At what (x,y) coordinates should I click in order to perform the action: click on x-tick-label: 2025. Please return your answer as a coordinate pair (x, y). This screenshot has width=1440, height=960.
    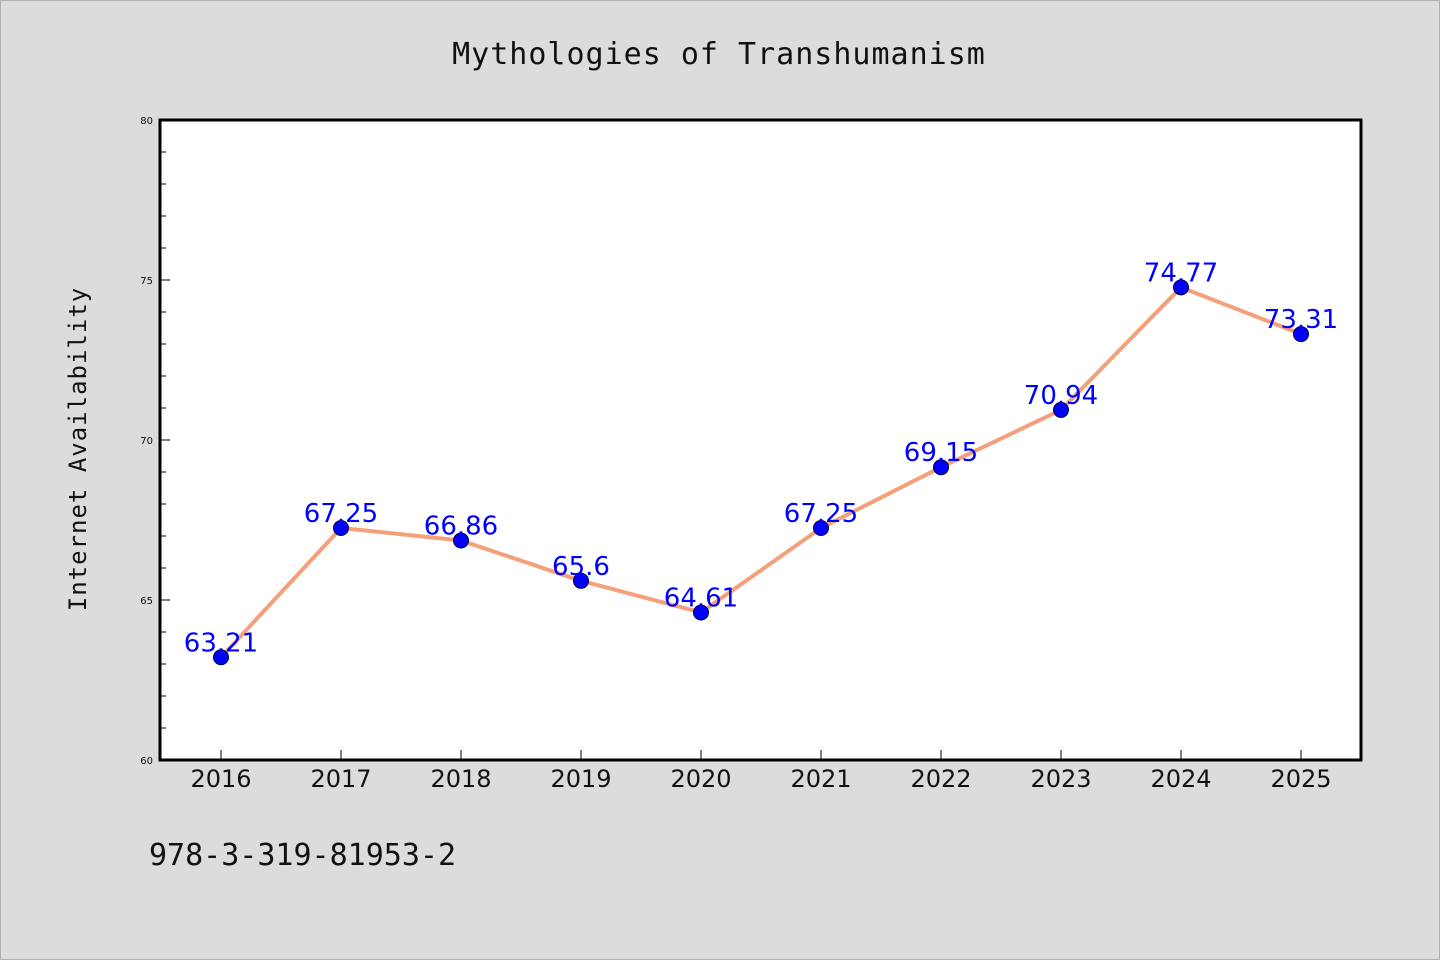
    Looking at the image, I should click on (1300, 779).